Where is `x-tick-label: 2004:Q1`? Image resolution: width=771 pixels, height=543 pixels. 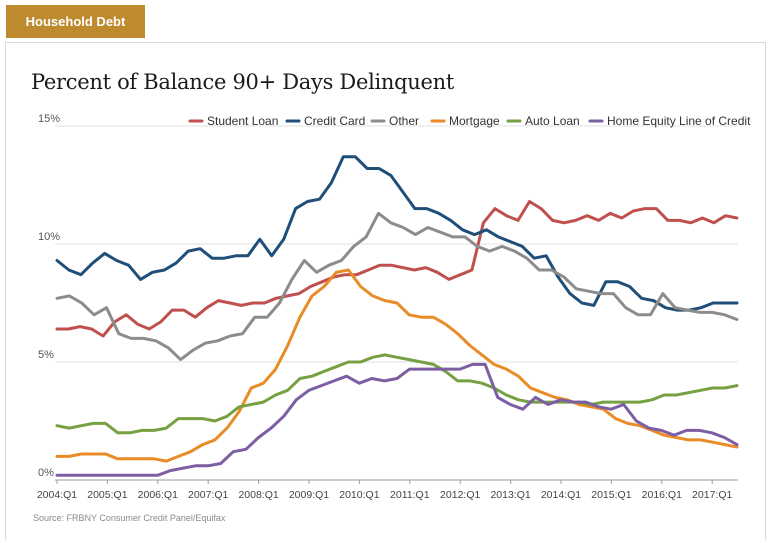
x-tick-label: 2004:Q1 is located at coordinates (57, 495).